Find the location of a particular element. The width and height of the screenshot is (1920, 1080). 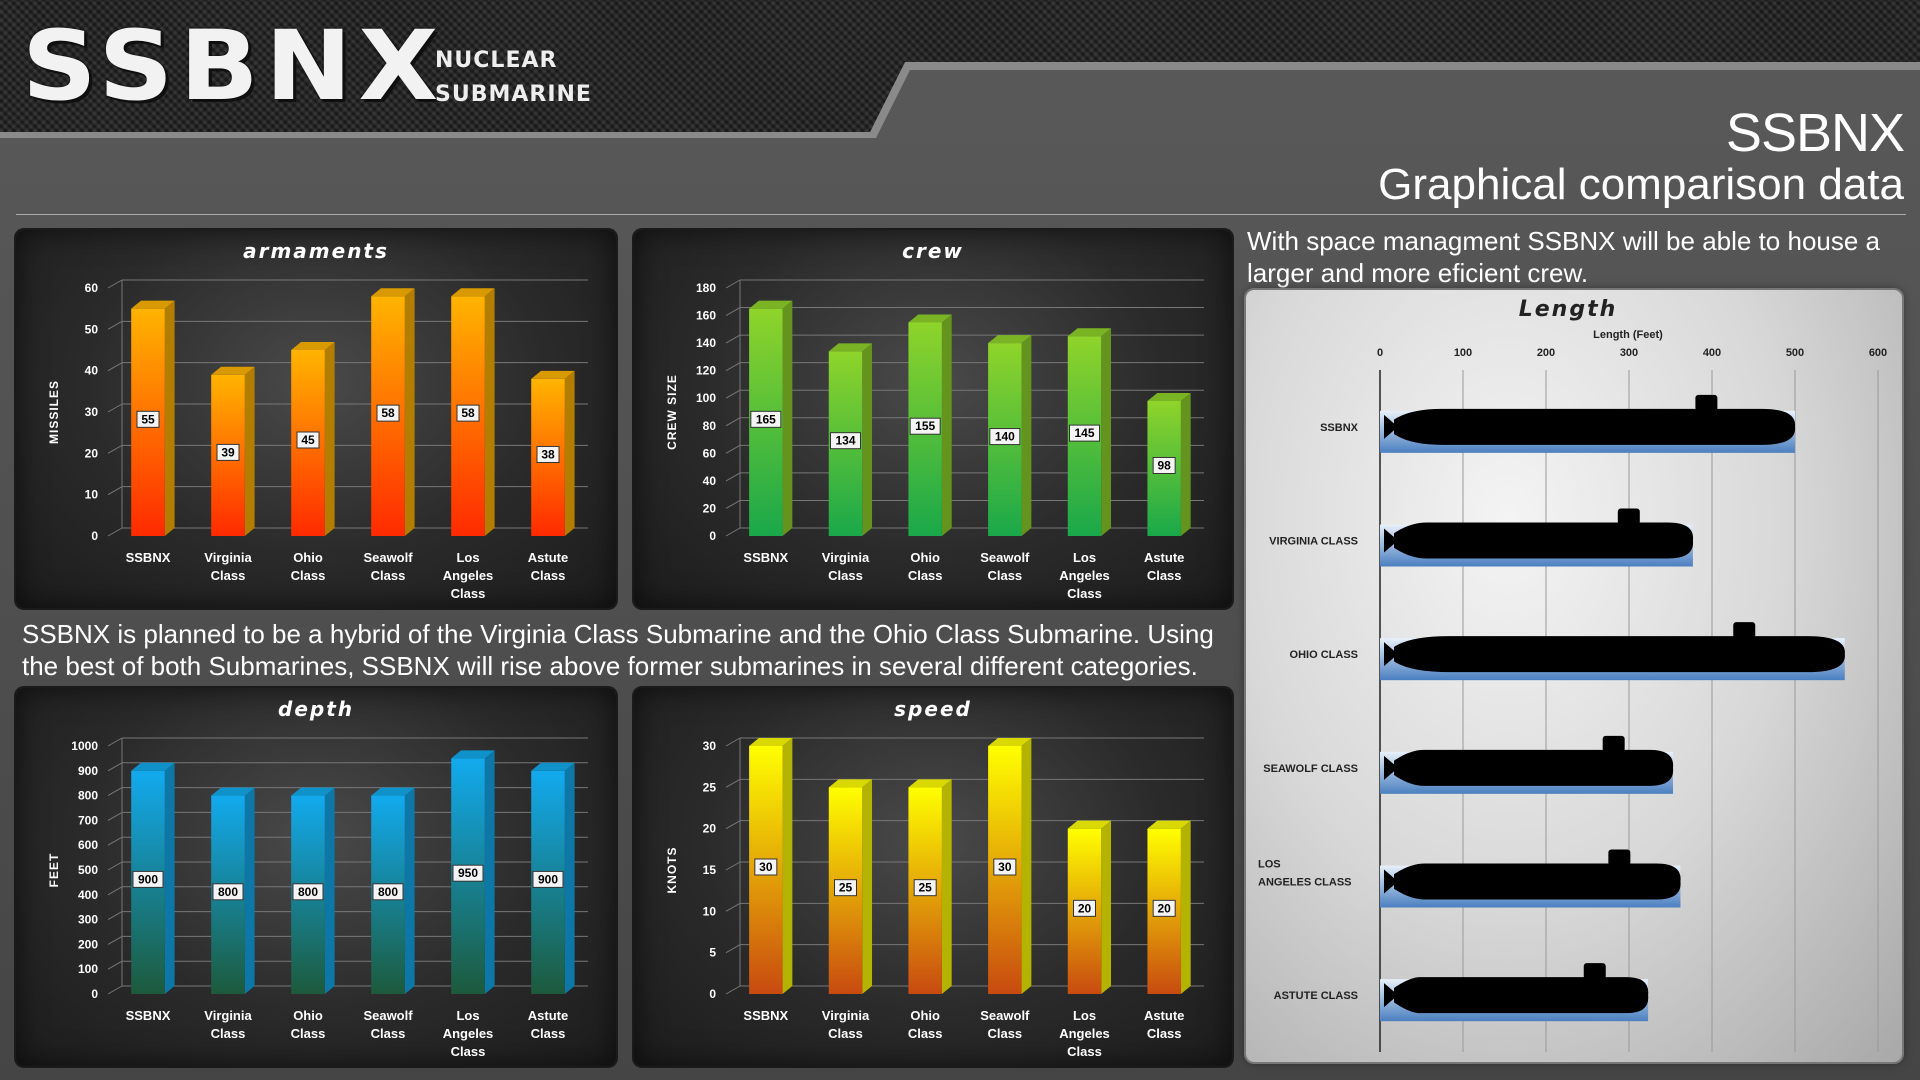

bar: 20 is located at coordinates (1169, 907).